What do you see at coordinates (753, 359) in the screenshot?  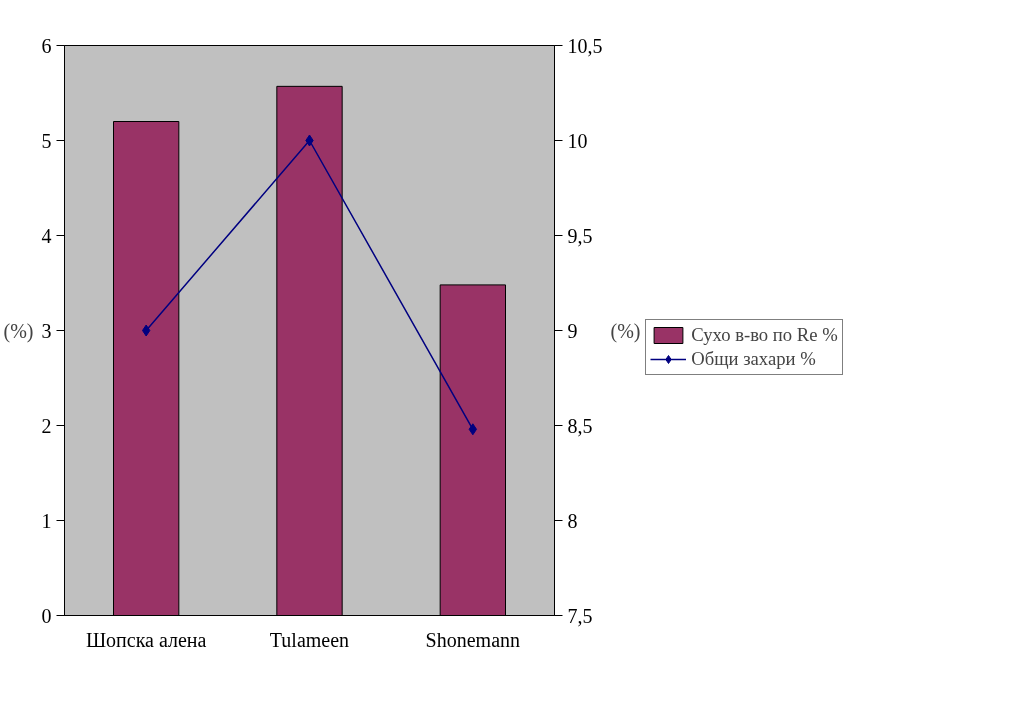 I see `legend-label: Общи захари %` at bounding box center [753, 359].